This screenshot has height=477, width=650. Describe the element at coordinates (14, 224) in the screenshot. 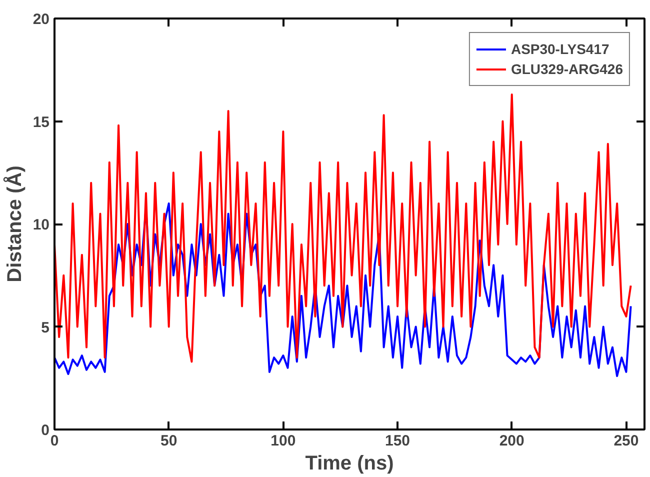

I see `y-axis-title: Distance (Å)` at that location.